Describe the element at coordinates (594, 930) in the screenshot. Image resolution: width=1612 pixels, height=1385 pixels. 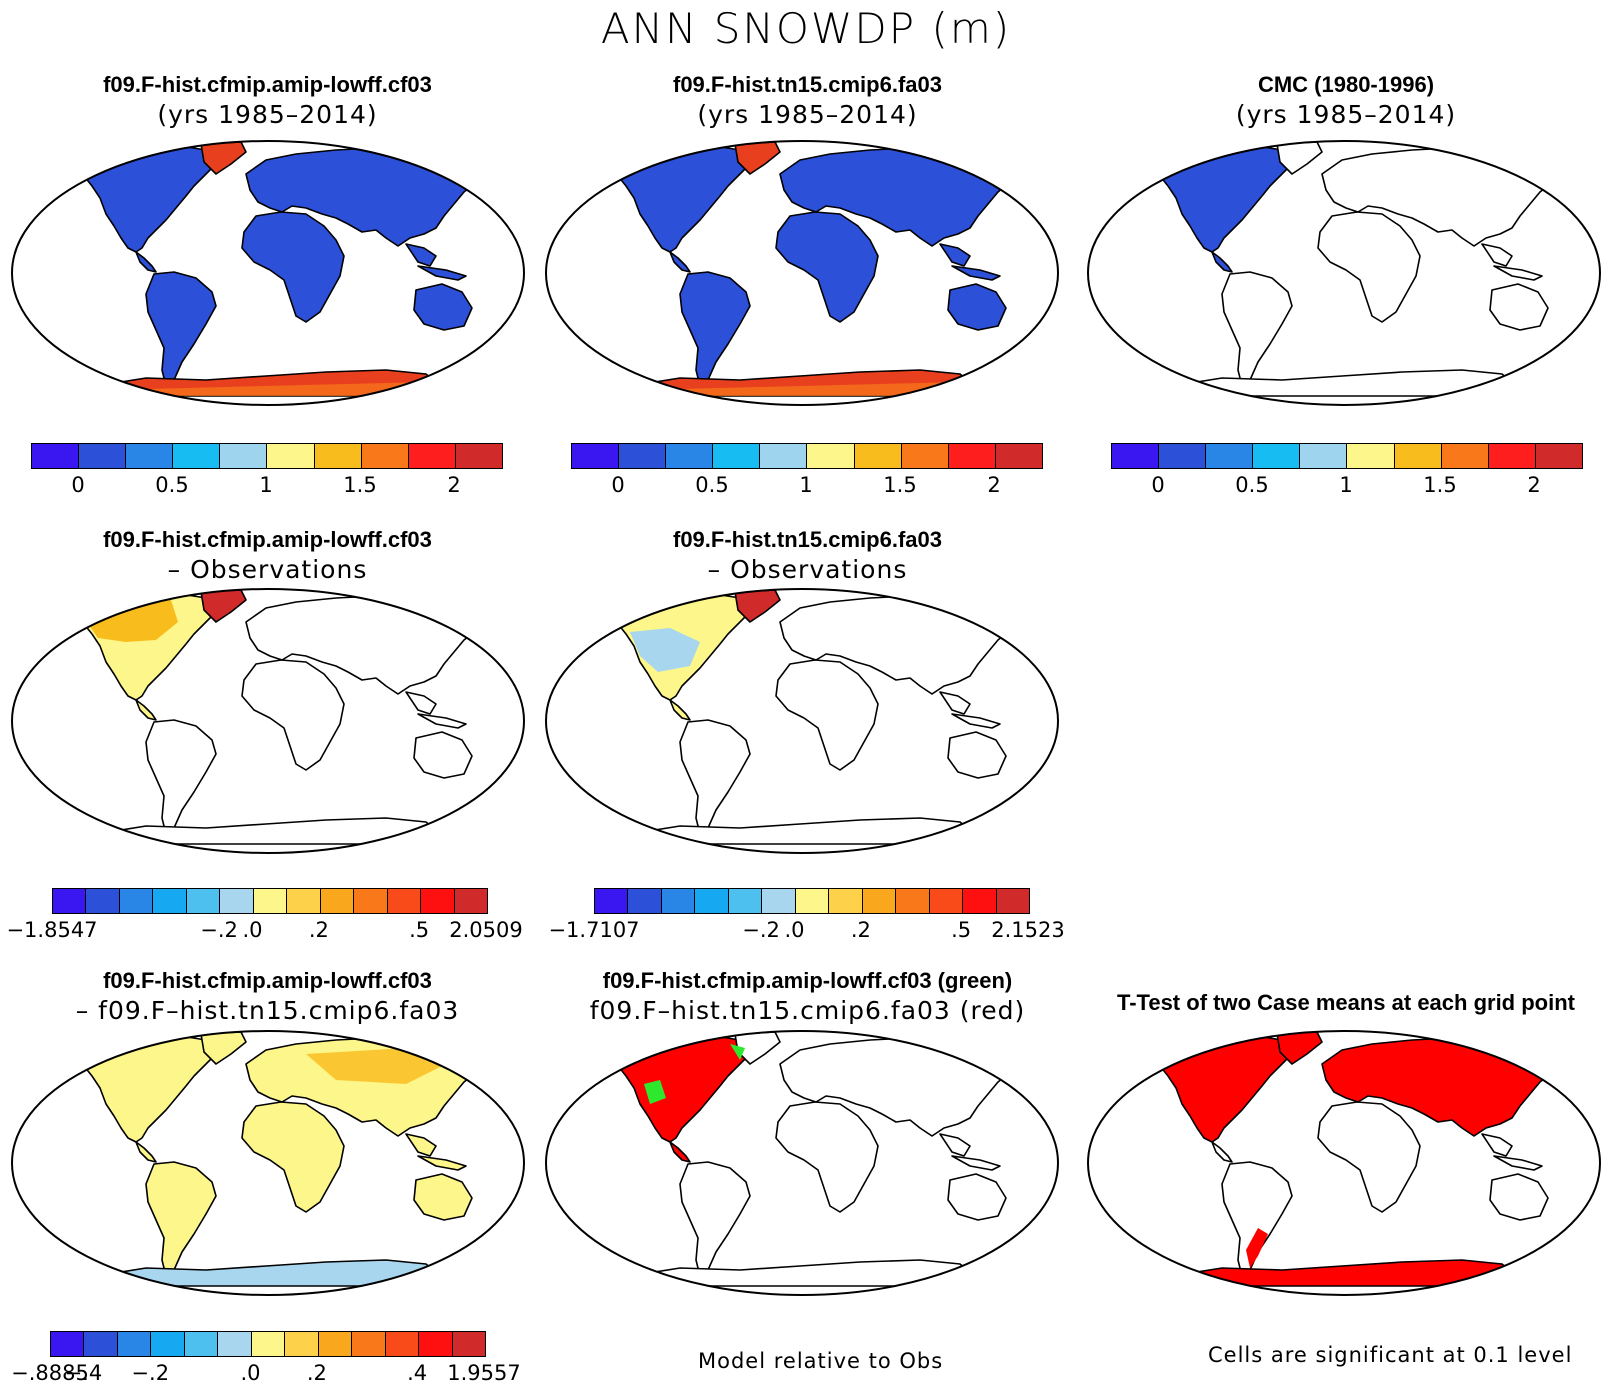
I see `colorbar-tick-label: −1.7107` at that location.